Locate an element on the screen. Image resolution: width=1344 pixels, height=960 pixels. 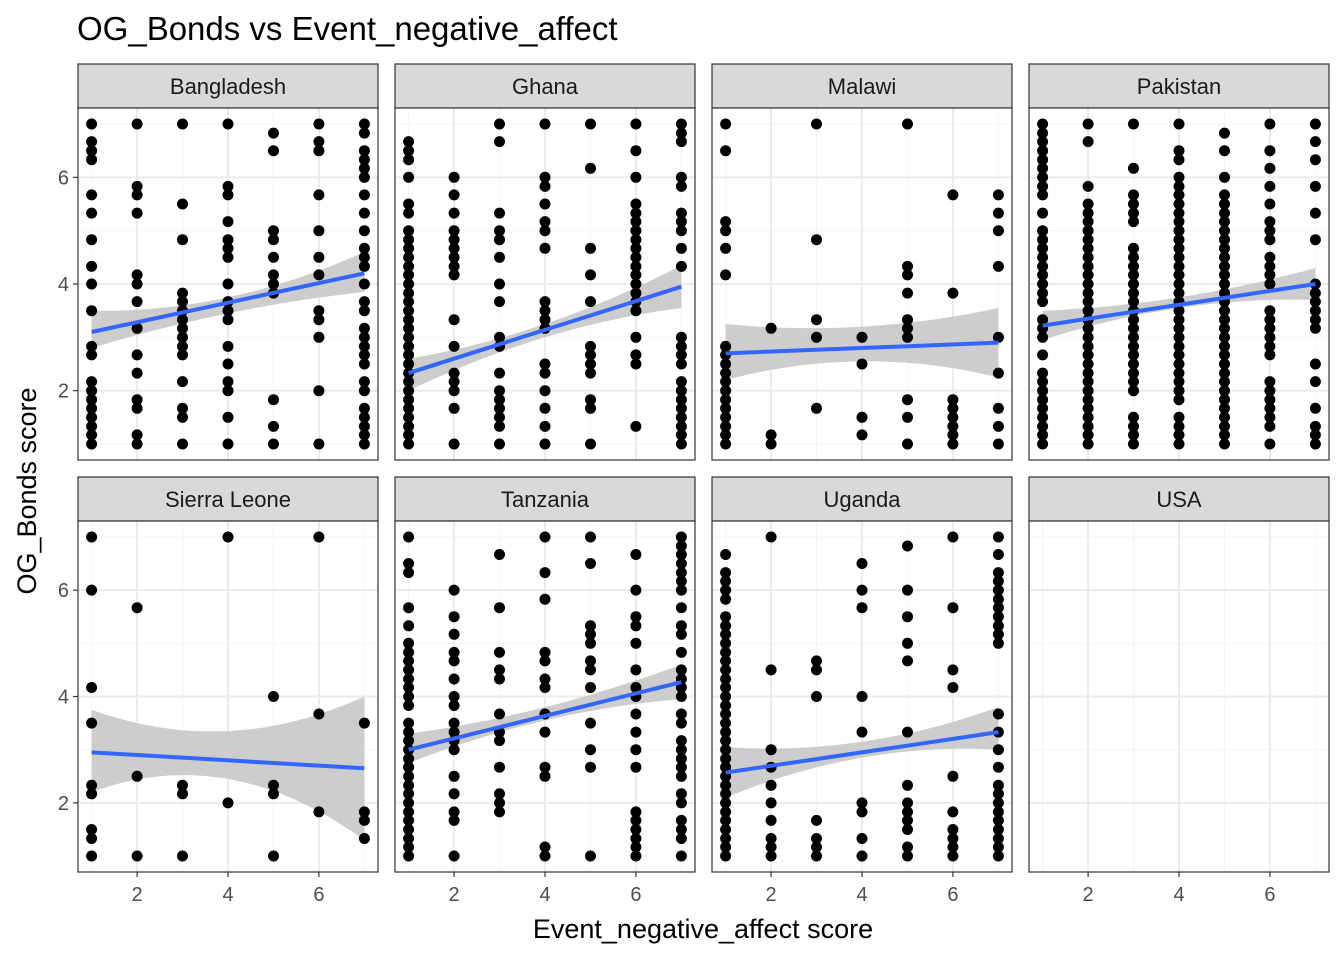
facet-panel-usa: USA 2 4 6 is located at coordinates (1179, 691).